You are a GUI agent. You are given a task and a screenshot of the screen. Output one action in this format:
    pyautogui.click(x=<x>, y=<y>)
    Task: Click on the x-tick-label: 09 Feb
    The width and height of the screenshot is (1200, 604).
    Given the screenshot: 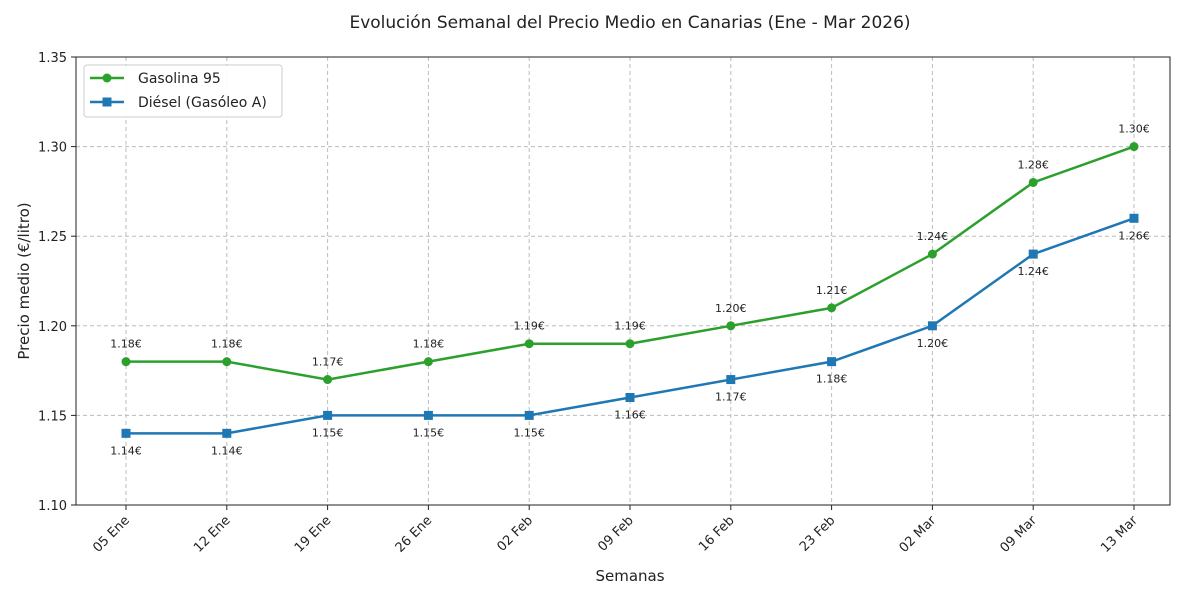 What is the action you would take?
    pyautogui.click(x=616, y=534)
    